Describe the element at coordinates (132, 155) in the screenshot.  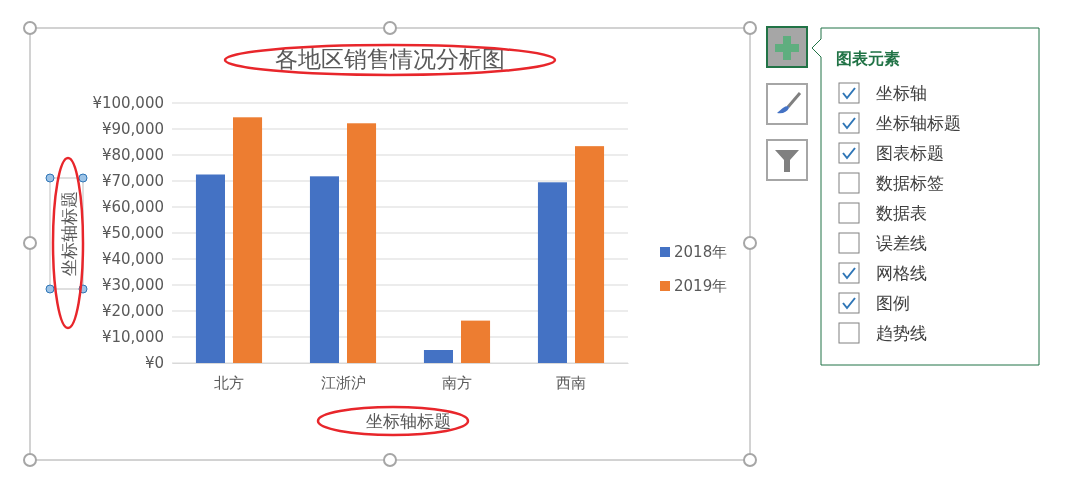
I see `y-tick-label: ¥80,000` at that location.